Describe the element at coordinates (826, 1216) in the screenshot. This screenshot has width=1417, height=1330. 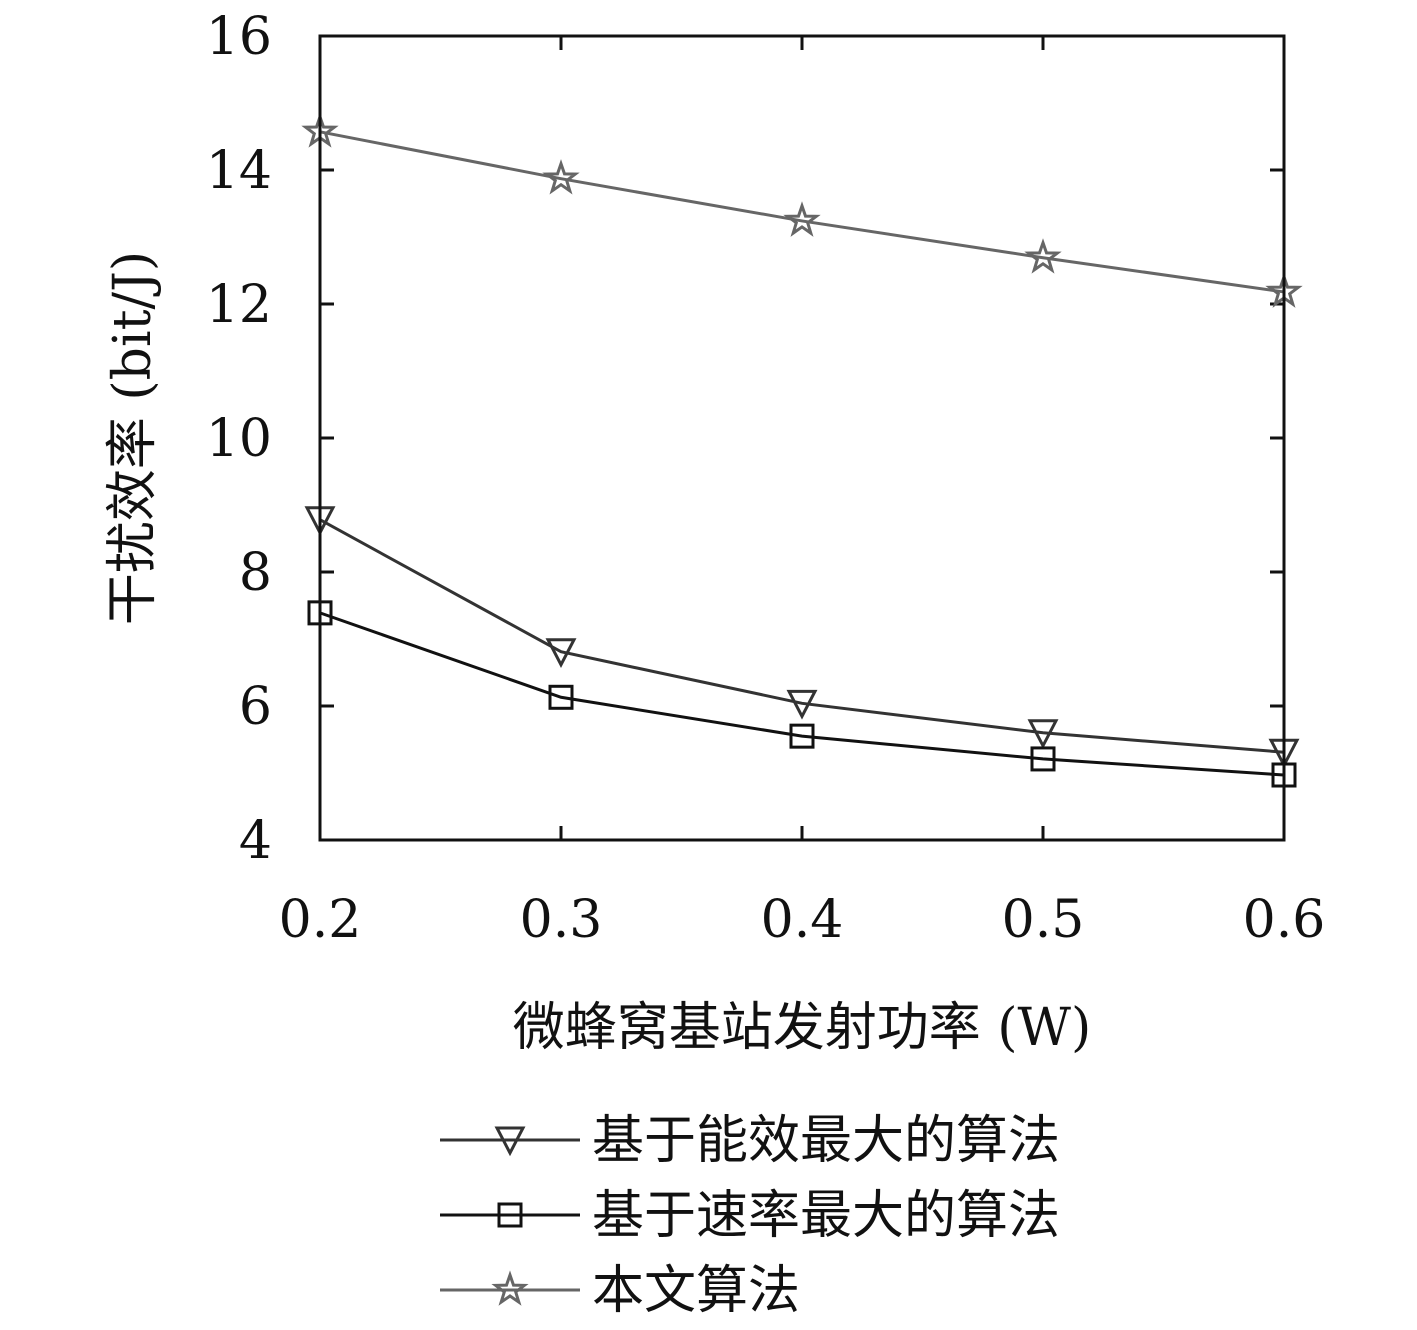
I see `legend-label: 基于速率最大的算法` at that location.